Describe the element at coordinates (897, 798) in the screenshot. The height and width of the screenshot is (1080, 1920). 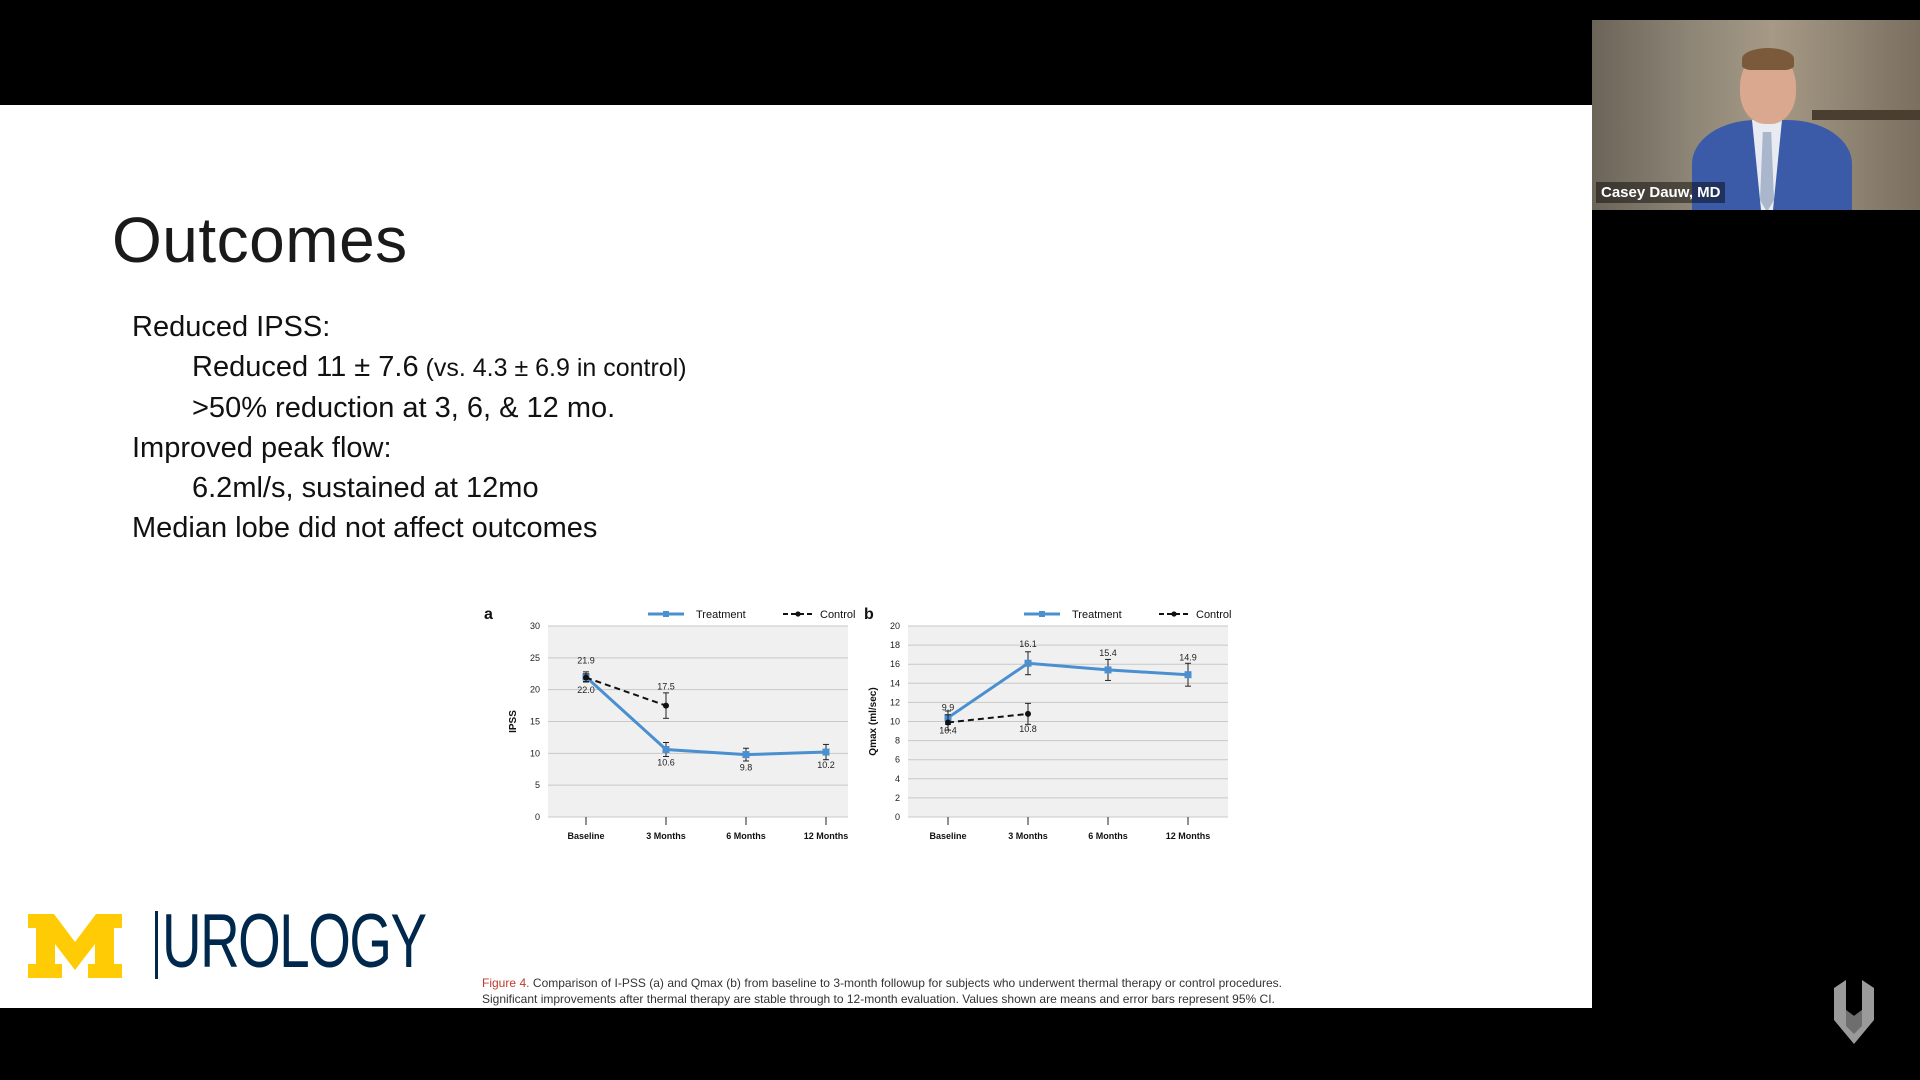
I see `y-tick-label: 2` at that location.